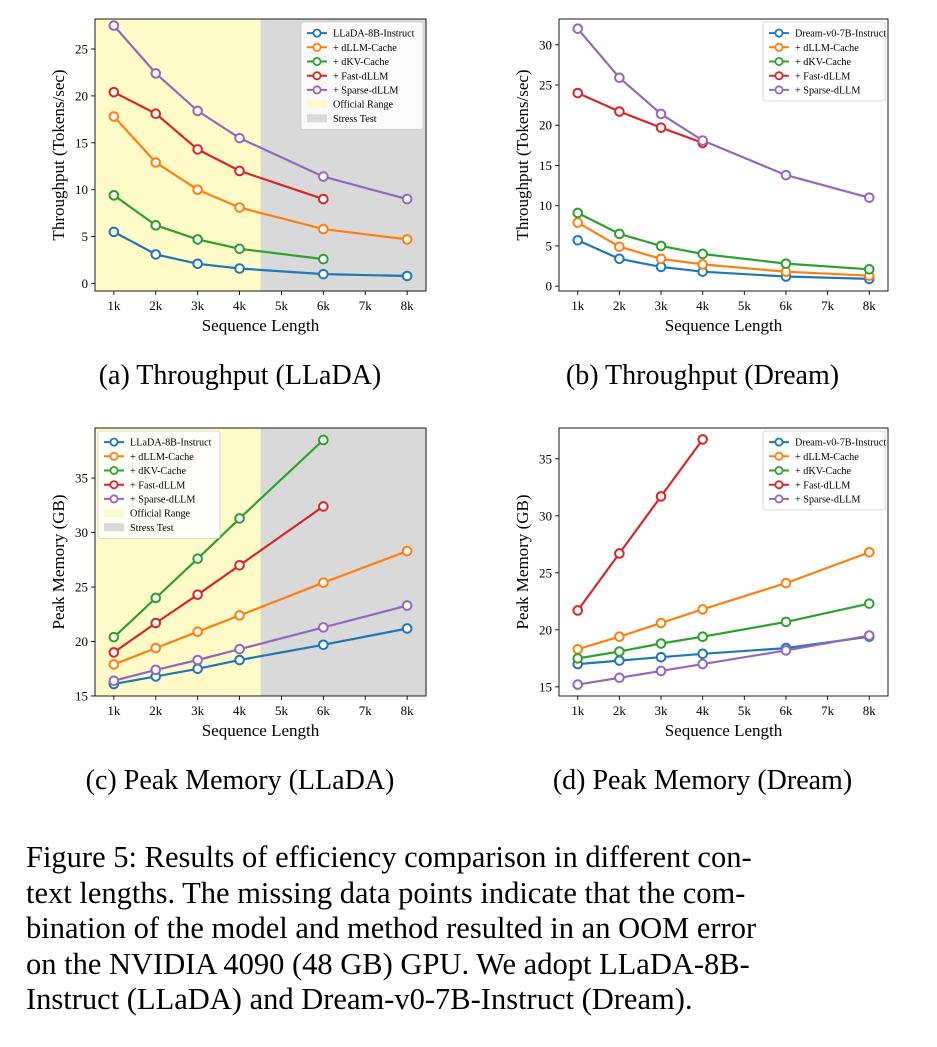 The height and width of the screenshot is (1047, 937). I want to click on legend-box, so click(362, 75).